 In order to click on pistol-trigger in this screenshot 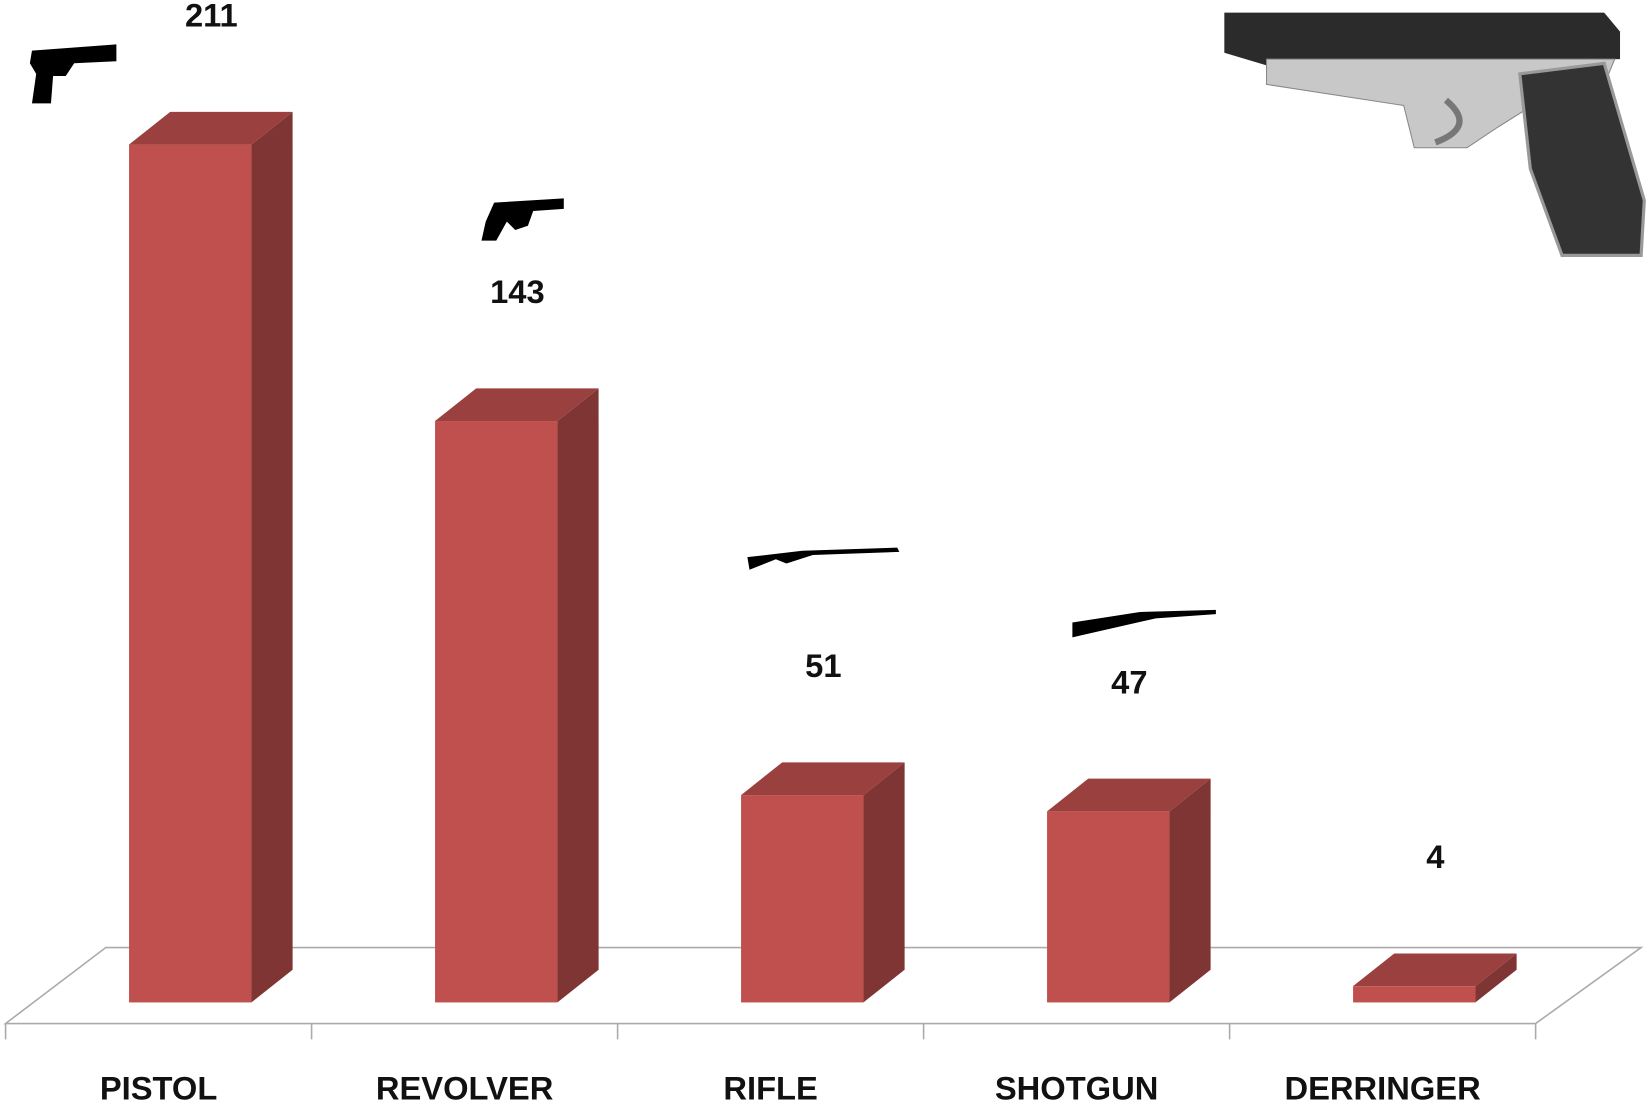, I will do `click(1448, 121)`.